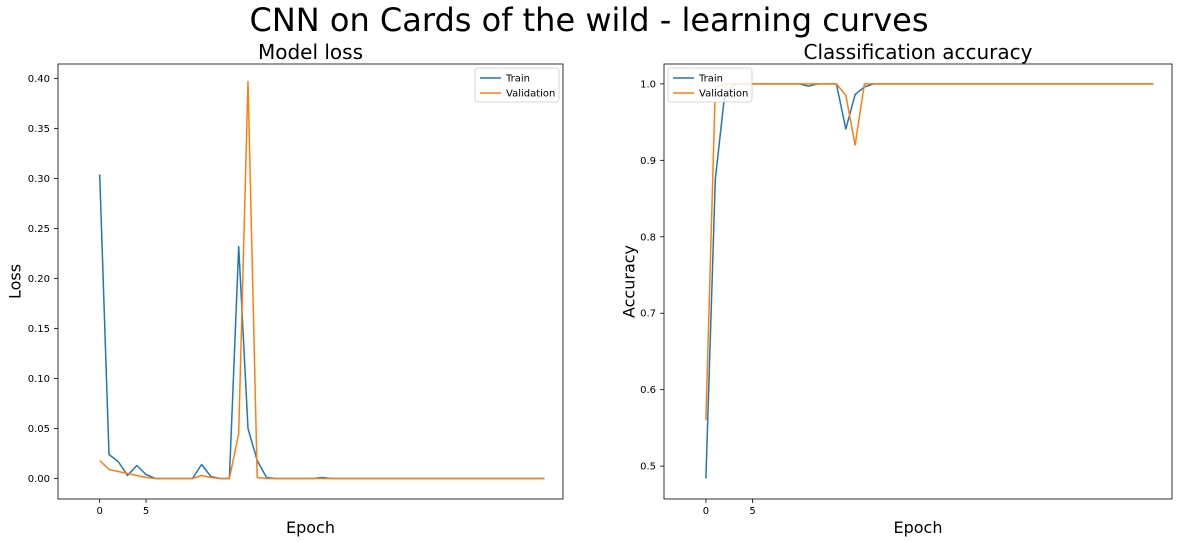 Image resolution: width=1178 pixels, height=542 pixels. I want to click on y-tick-label: 0.10, so click(39, 379).